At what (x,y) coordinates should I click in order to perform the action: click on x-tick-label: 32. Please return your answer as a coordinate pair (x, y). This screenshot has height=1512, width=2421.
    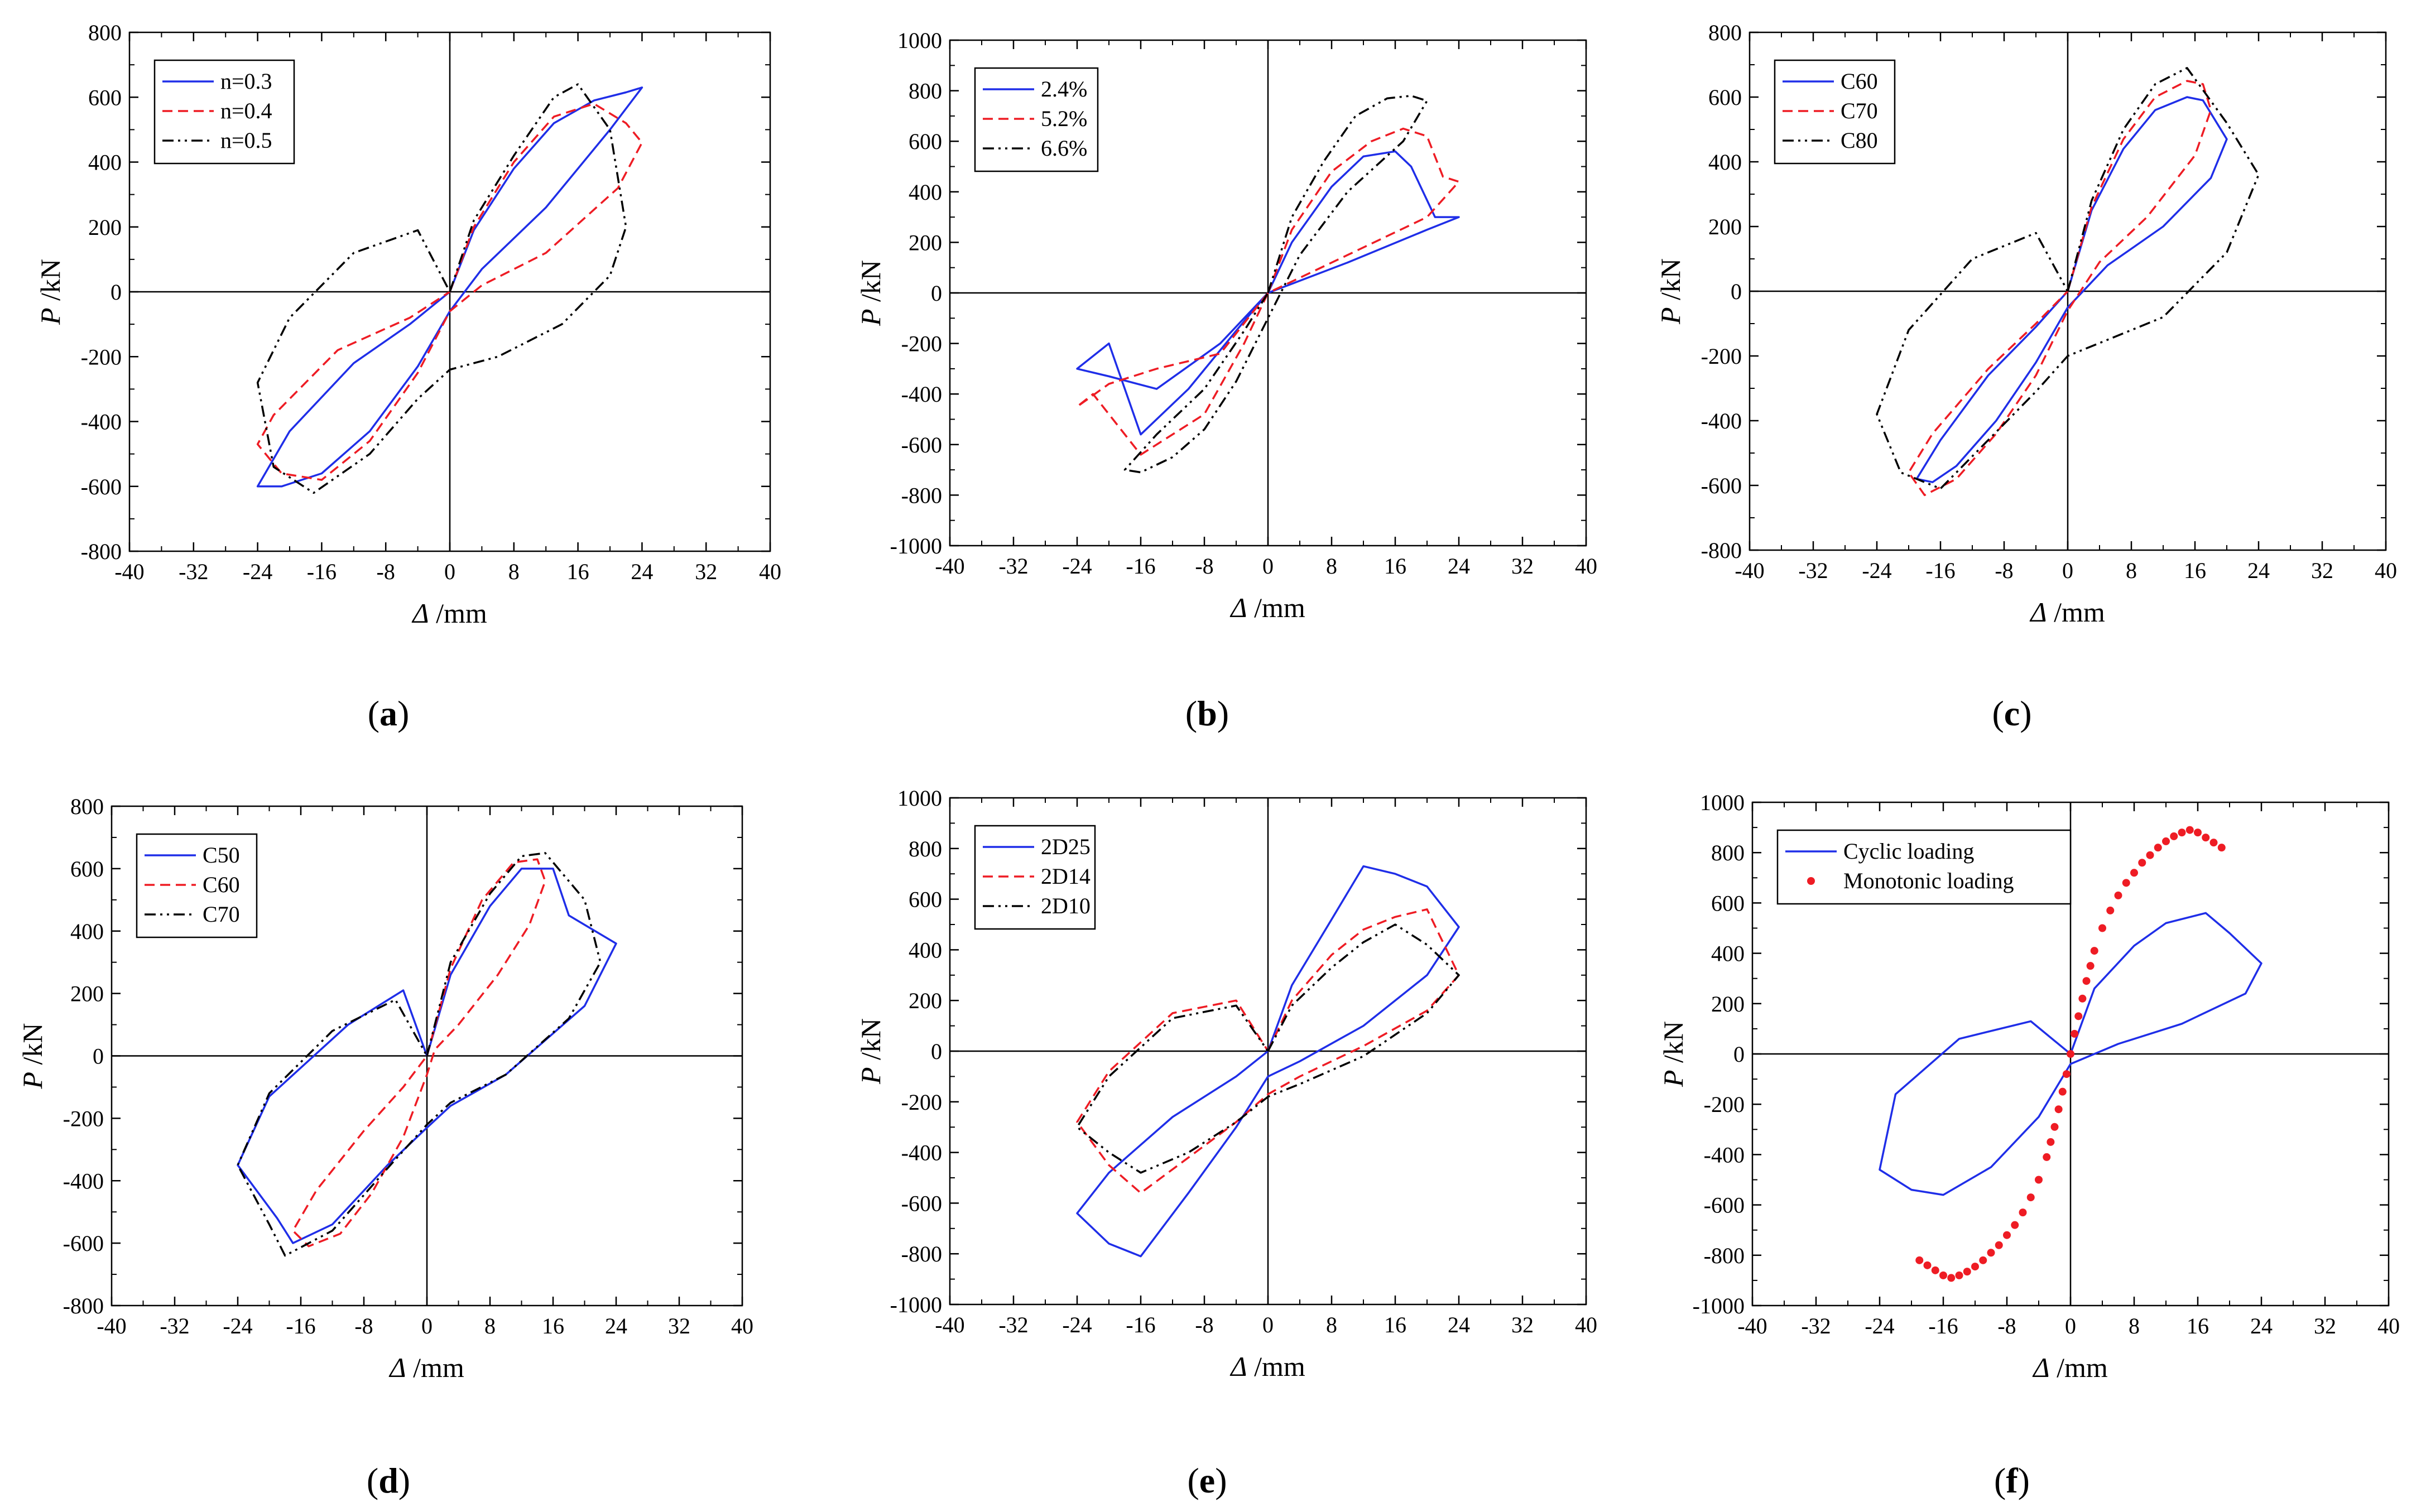
    Looking at the image, I should click on (706, 571).